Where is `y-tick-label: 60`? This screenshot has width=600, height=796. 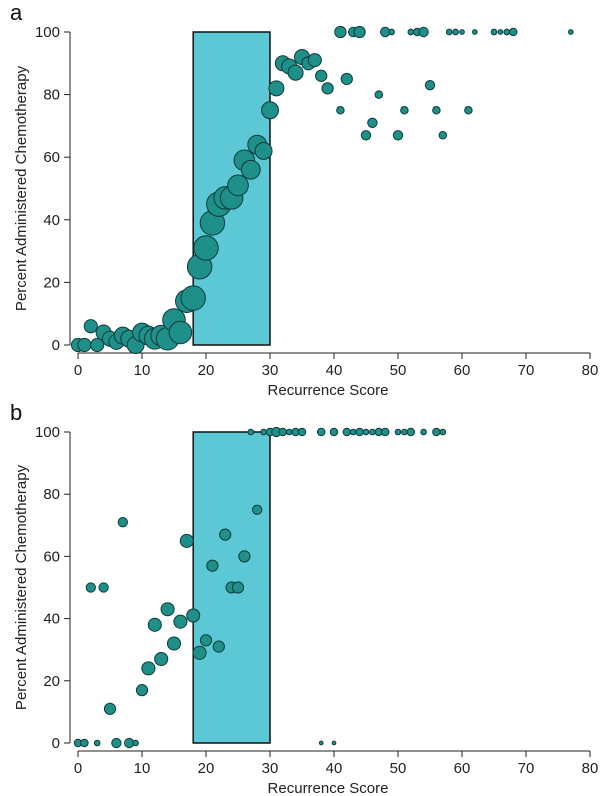
y-tick-label: 60 is located at coordinates (51, 556).